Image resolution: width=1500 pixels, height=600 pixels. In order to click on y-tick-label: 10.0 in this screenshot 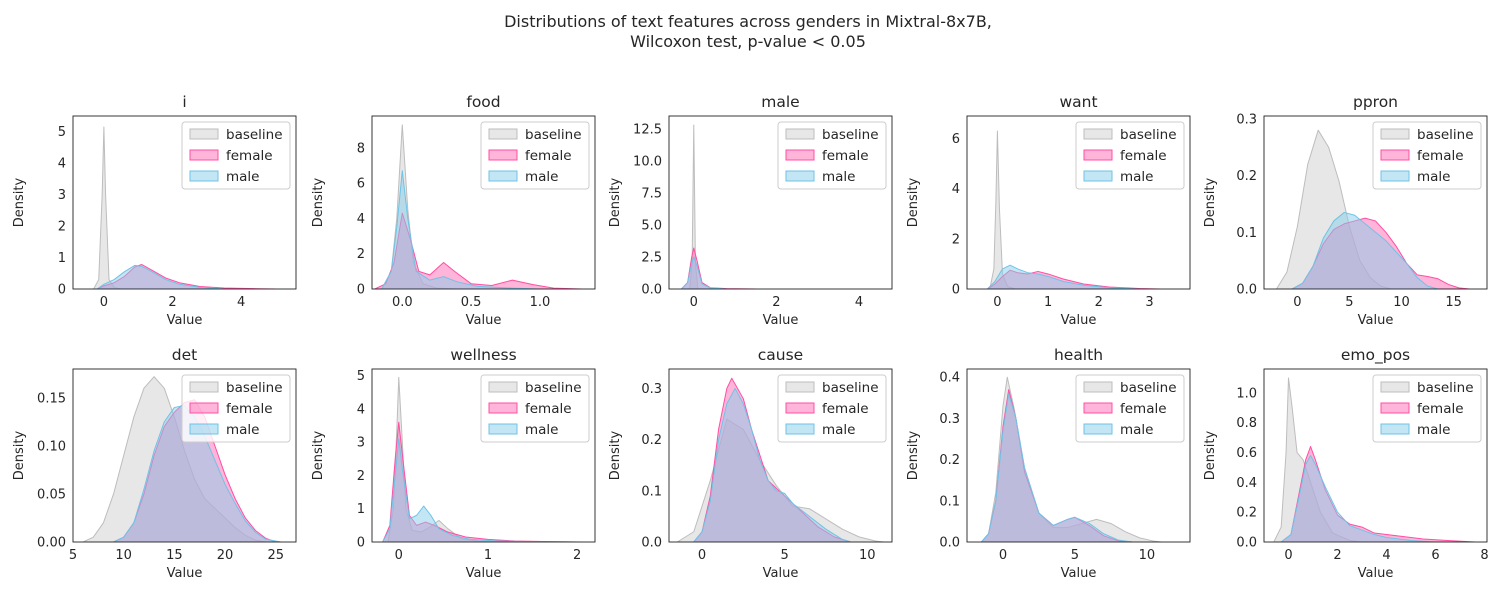, I will do `click(647, 161)`.